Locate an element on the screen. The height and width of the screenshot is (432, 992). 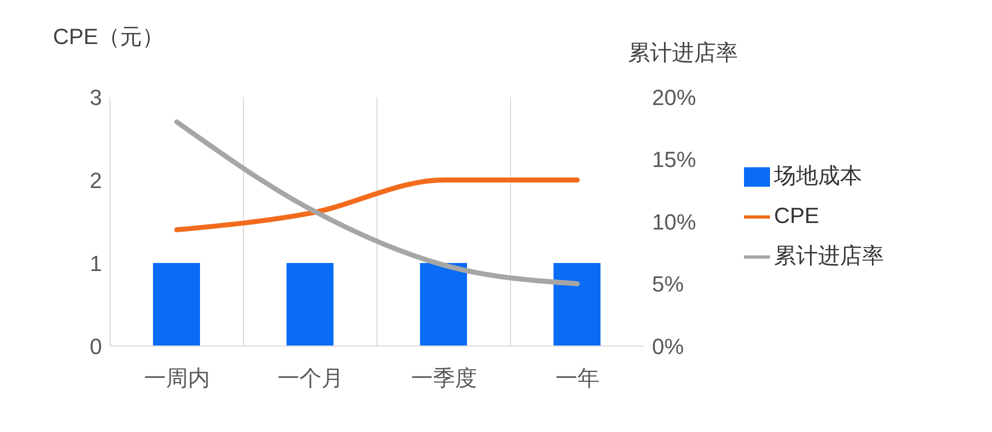
y-tick-label: 2 is located at coordinates (96, 180).